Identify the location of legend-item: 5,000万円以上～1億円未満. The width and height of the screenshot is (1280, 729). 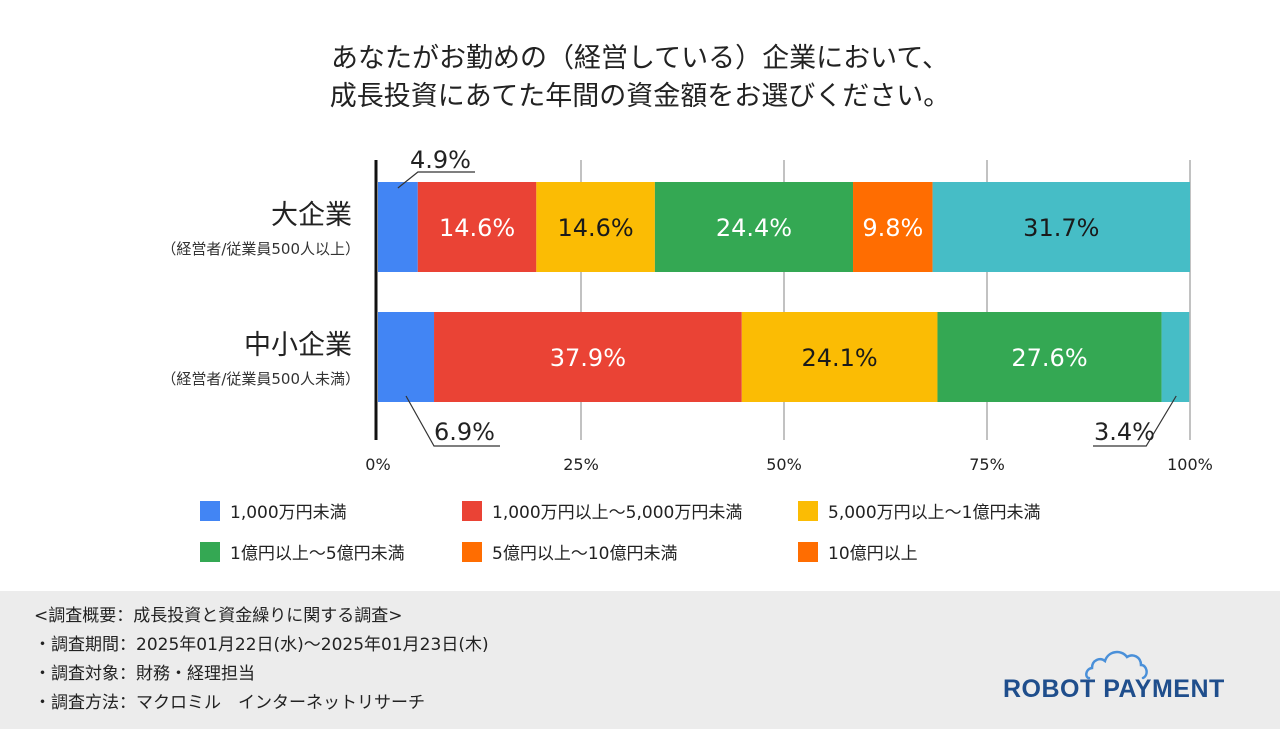
(988, 510).